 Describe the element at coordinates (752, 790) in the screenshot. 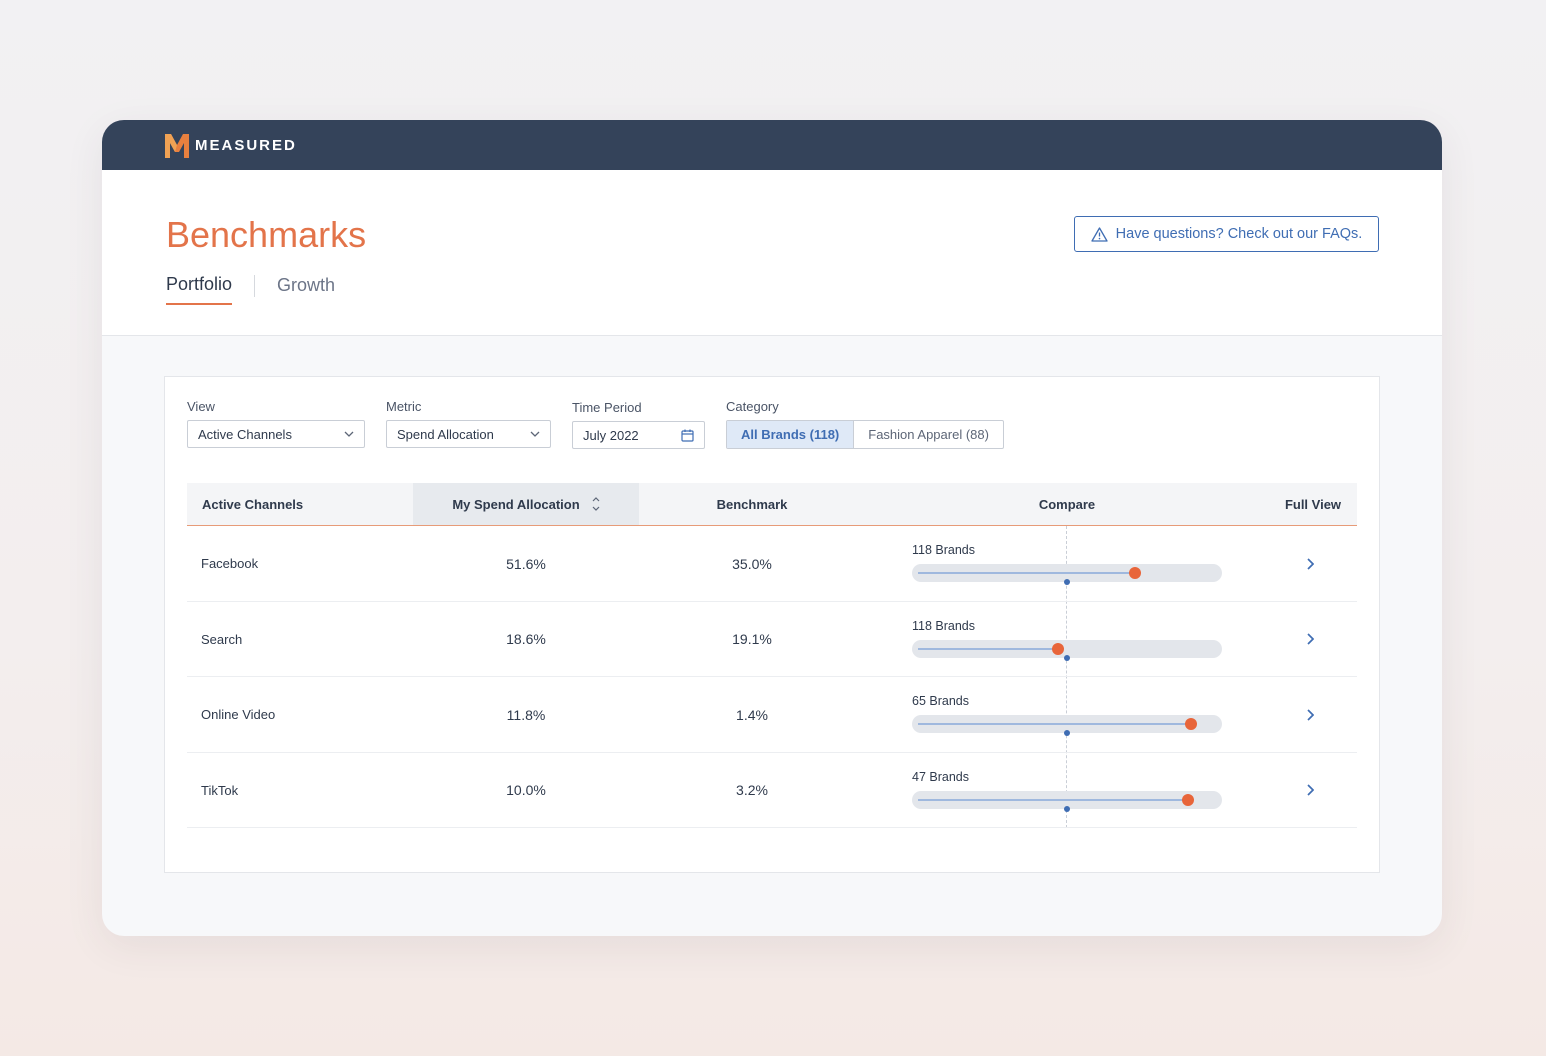

I see `benchmark-value: 3.2%` at that location.